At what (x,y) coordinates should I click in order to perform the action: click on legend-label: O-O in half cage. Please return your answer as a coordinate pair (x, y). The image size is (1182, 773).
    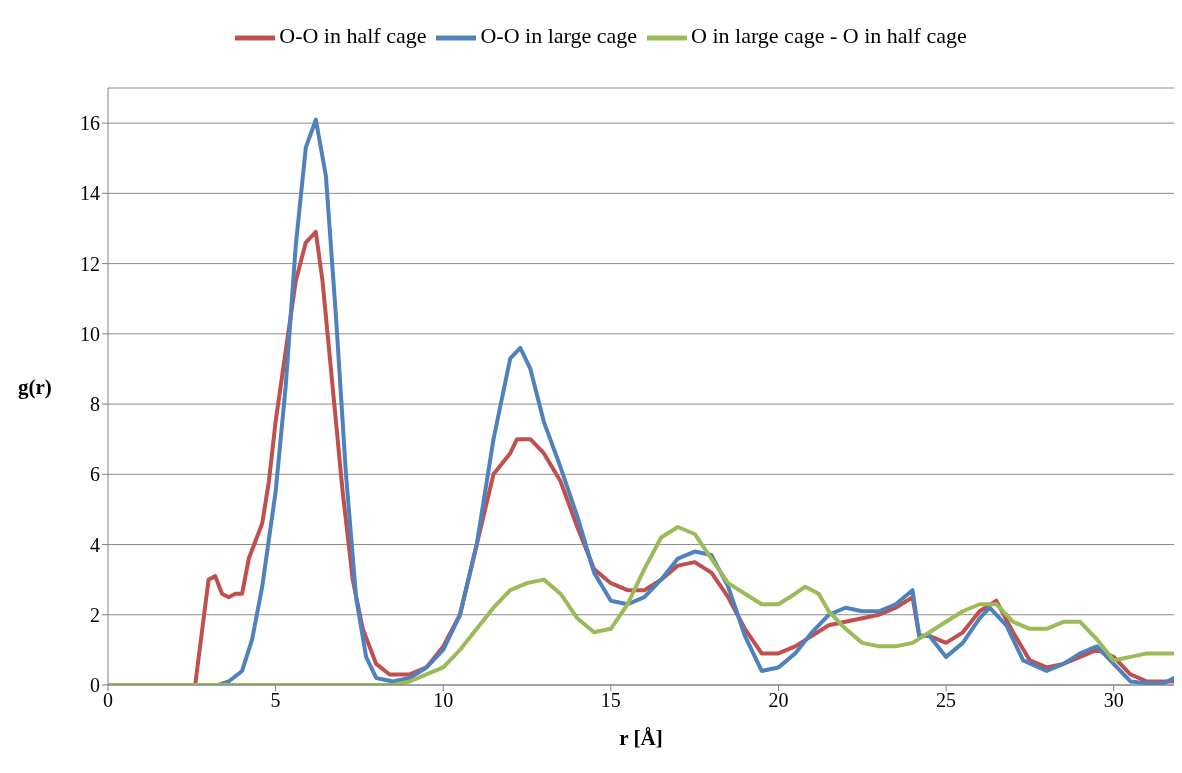
    Looking at the image, I should click on (353, 36).